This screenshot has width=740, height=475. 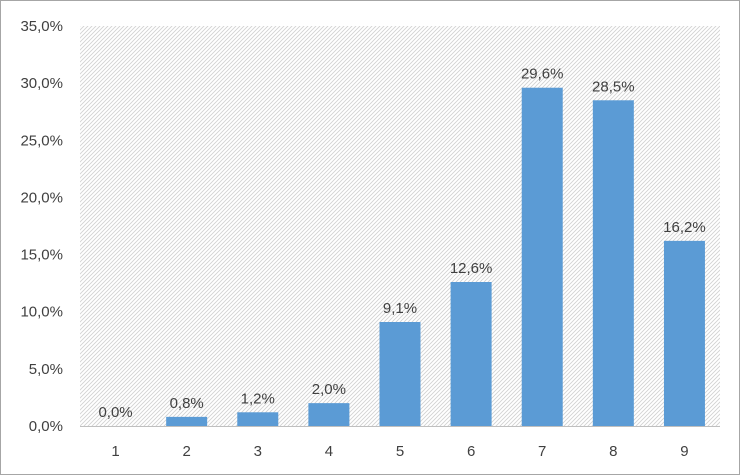 What do you see at coordinates (542, 74) in the screenshot?
I see `data-label: 29,6%` at bounding box center [542, 74].